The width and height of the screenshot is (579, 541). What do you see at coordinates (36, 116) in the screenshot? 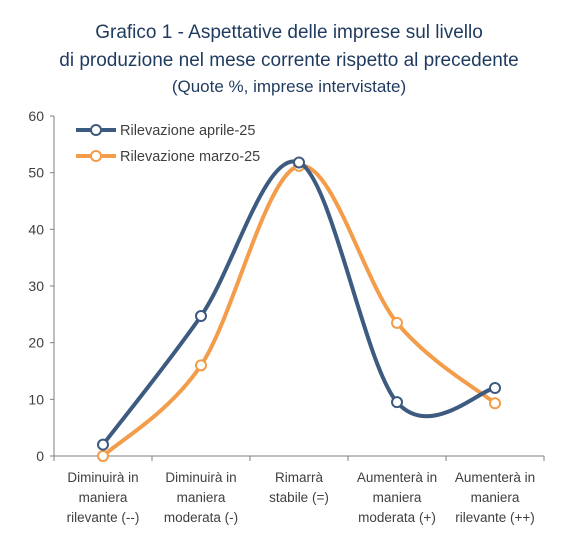
I see `y-tick-label: 60` at bounding box center [36, 116].